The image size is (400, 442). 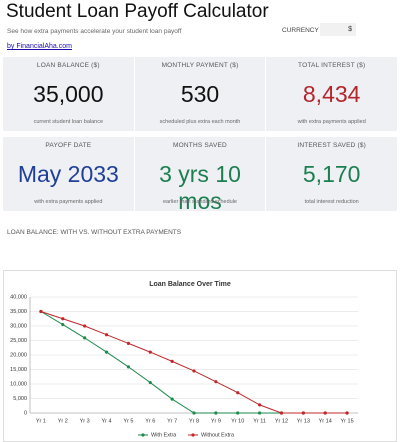 What do you see at coordinates (259, 421) in the screenshot?
I see `x-tick-label: Yr 11` at bounding box center [259, 421].